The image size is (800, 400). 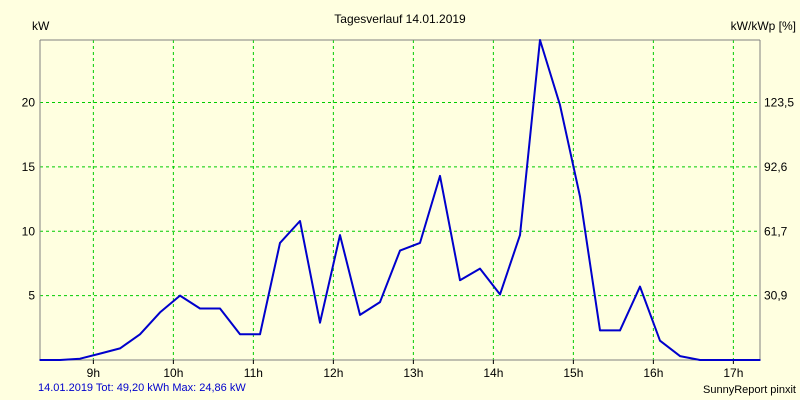 What do you see at coordinates (776, 231) in the screenshot?
I see `y-tick-label-right-1: 61,7` at bounding box center [776, 231].